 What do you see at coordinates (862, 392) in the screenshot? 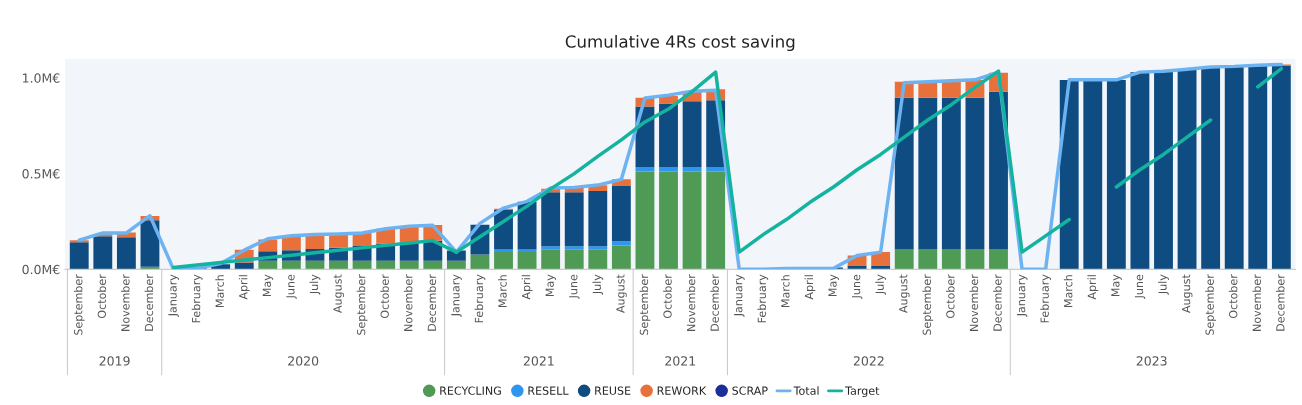
I see `legend-label: Target` at bounding box center [862, 392].